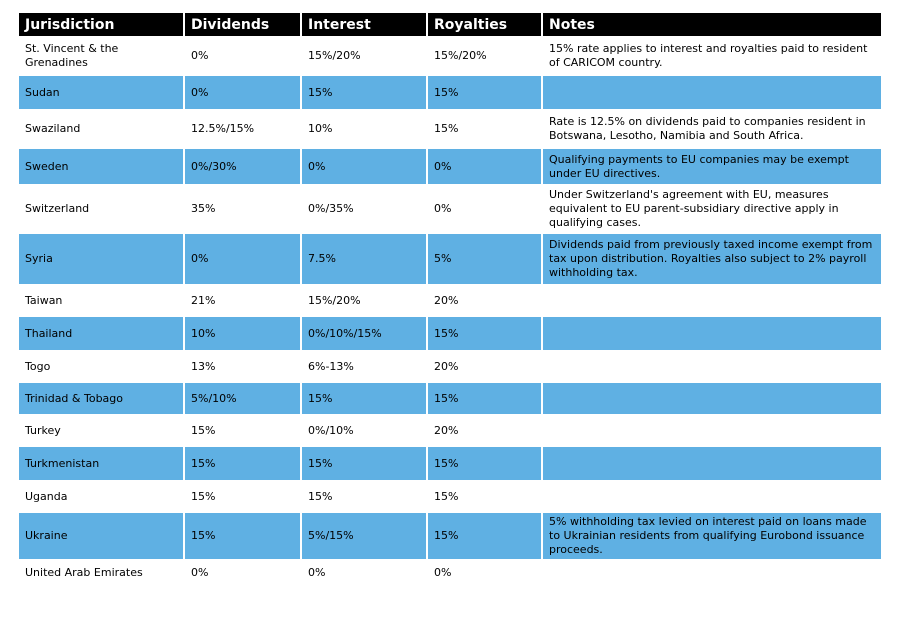  I want to click on table-row: Trinidad & Tobago 5%/10% 15% 15%, so click(450, 398).